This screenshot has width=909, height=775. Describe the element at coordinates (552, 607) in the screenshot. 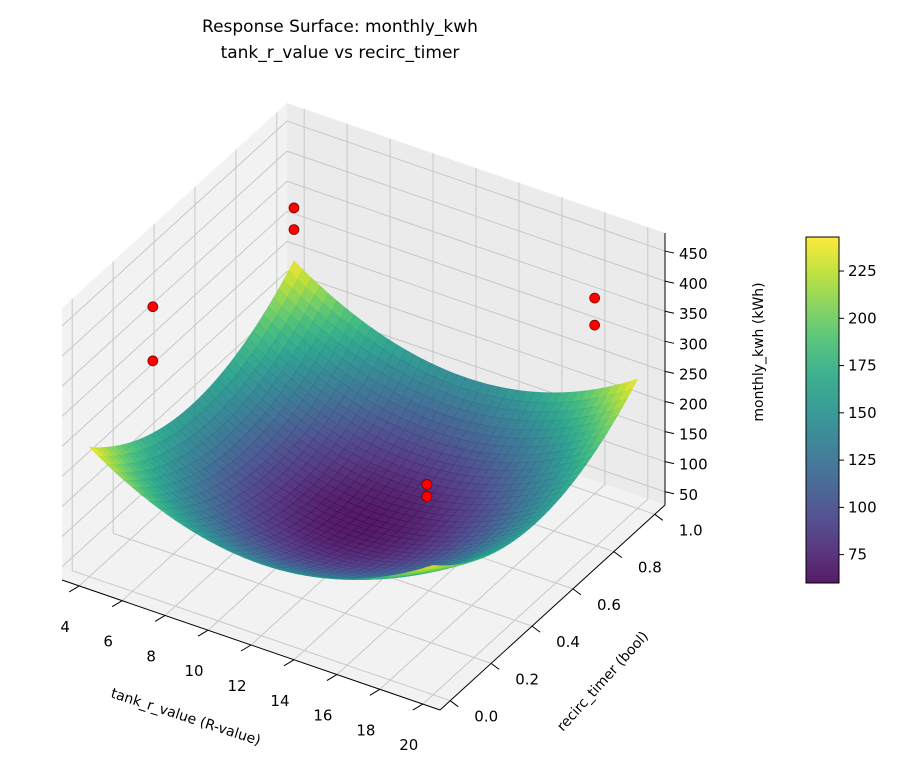

I see `y-axis-line` at that location.